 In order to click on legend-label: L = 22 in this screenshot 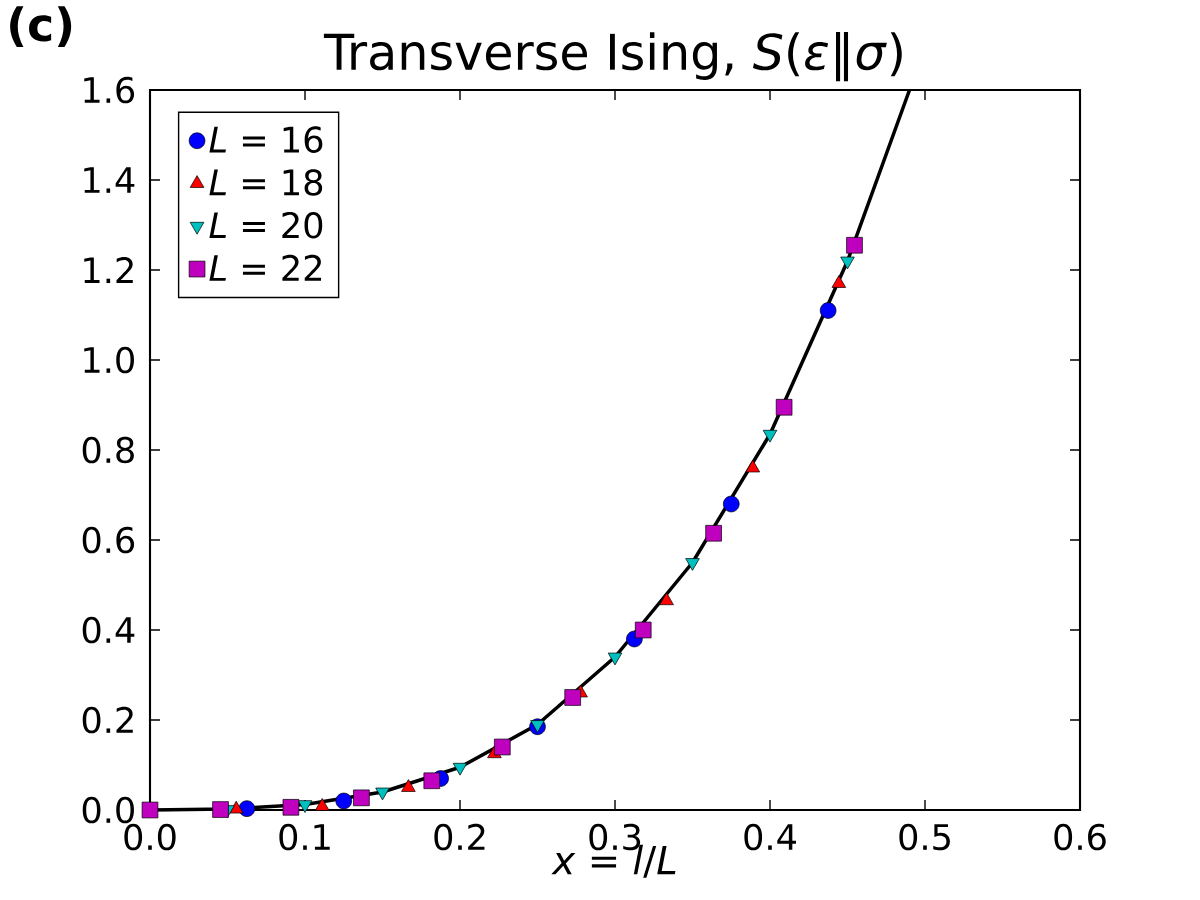, I will do `click(265, 267)`.